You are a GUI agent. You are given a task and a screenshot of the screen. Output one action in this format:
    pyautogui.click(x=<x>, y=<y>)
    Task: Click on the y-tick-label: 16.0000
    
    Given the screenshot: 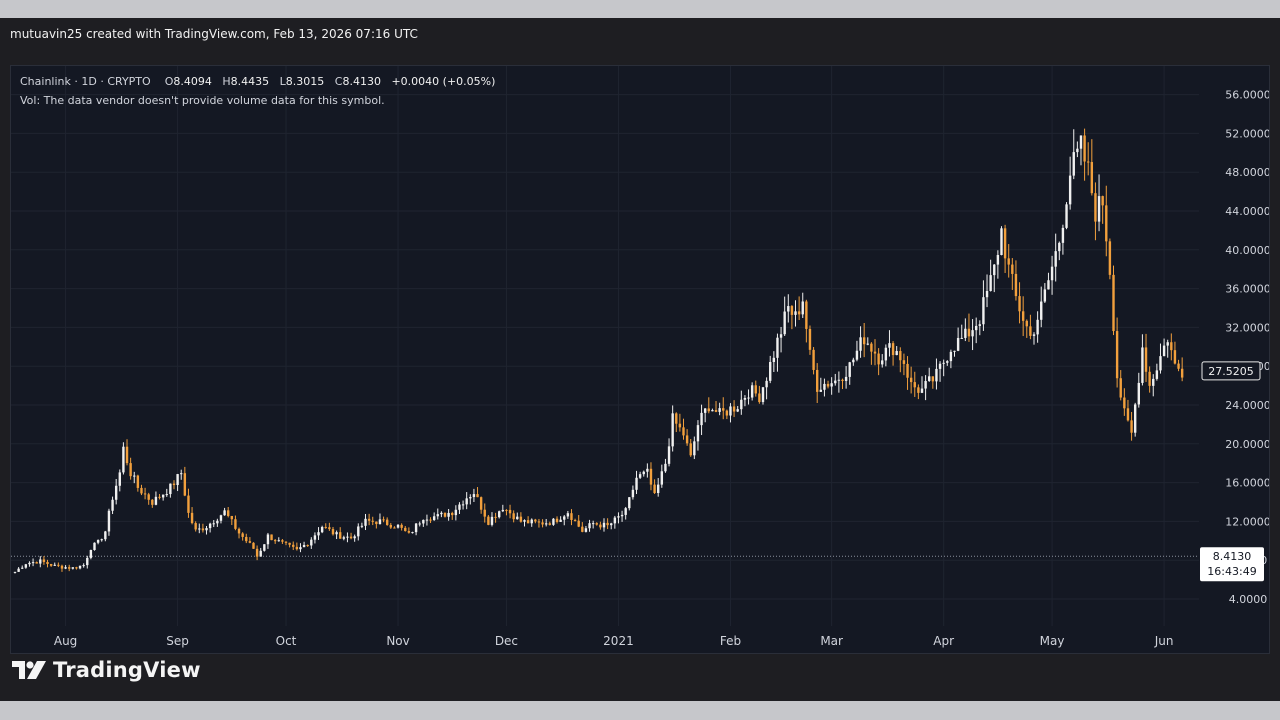 What is the action you would take?
    pyautogui.click(x=1247, y=483)
    